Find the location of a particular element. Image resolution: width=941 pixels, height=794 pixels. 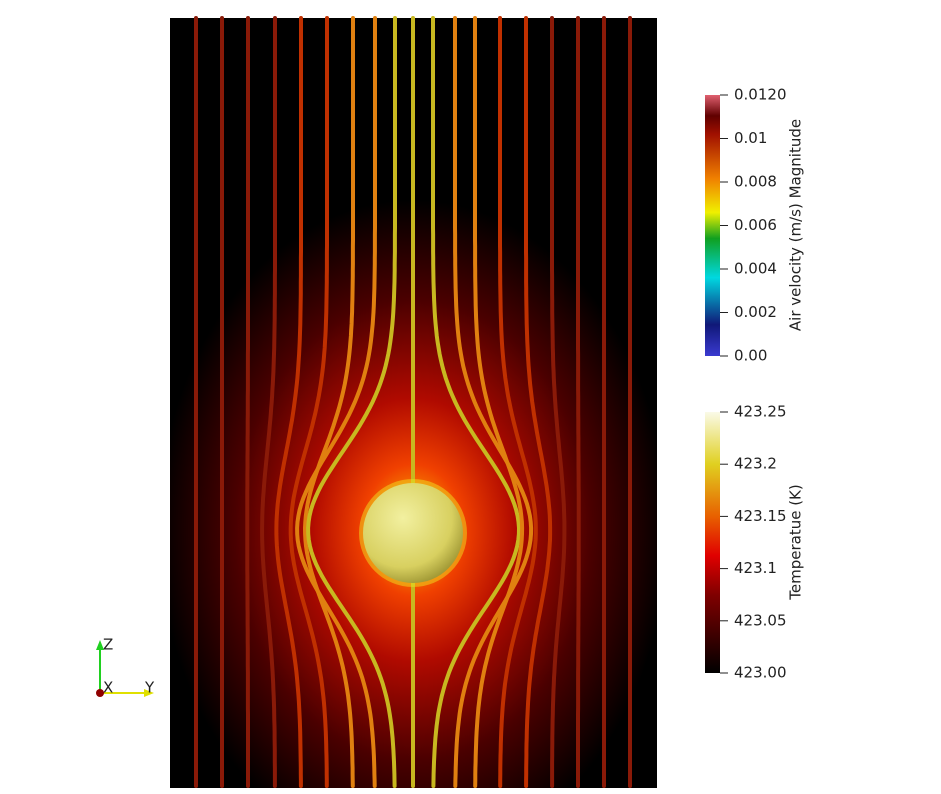

colorbar-title: Air velocity (m/s) Magnitude is located at coordinates (796, 225).